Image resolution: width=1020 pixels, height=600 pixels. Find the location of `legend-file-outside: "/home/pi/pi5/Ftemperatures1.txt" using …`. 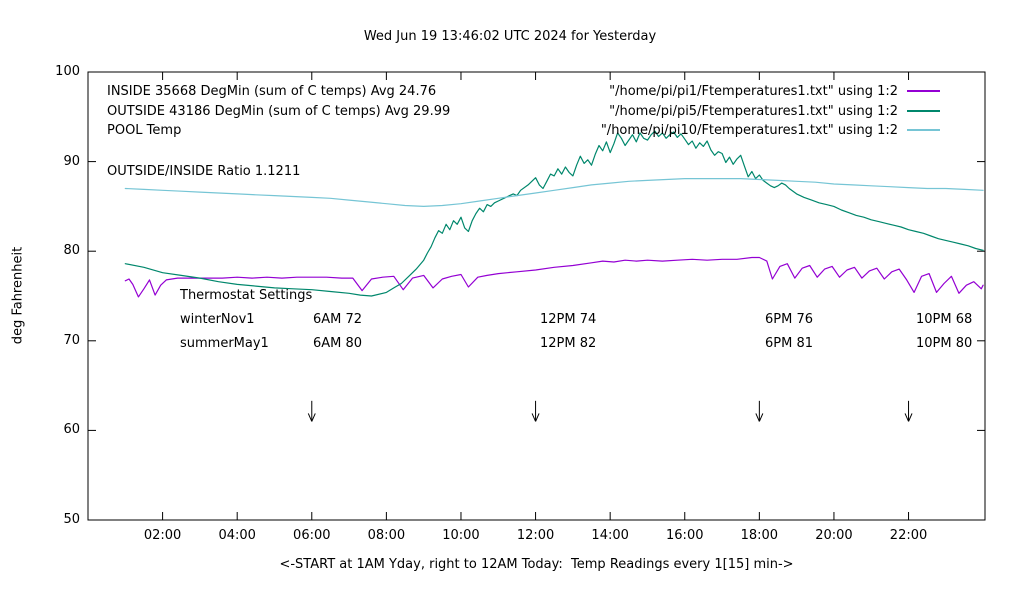

legend-file-outside: "/home/pi/pi5/Ftemperatures1.txt" using … is located at coordinates (753, 111).